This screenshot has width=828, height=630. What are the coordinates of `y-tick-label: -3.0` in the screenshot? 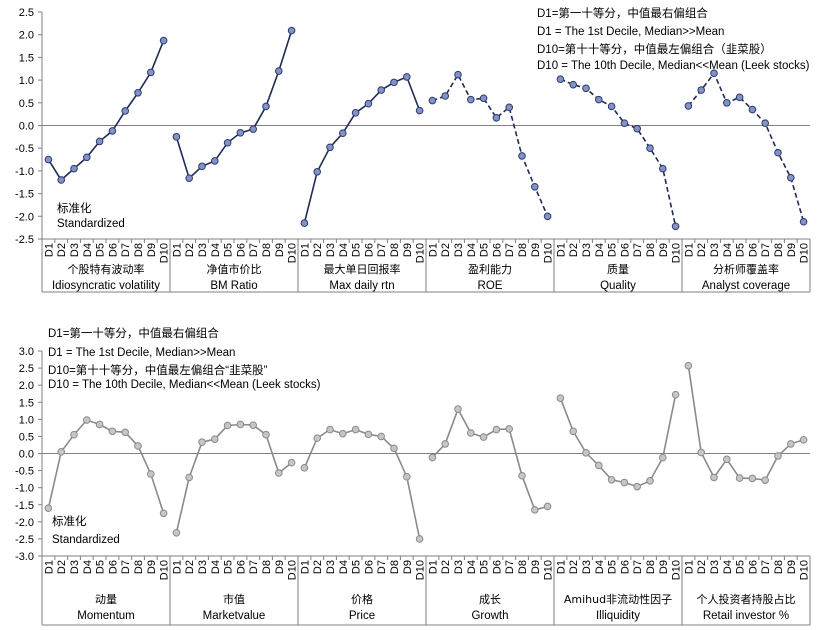 It's located at (24, 557).